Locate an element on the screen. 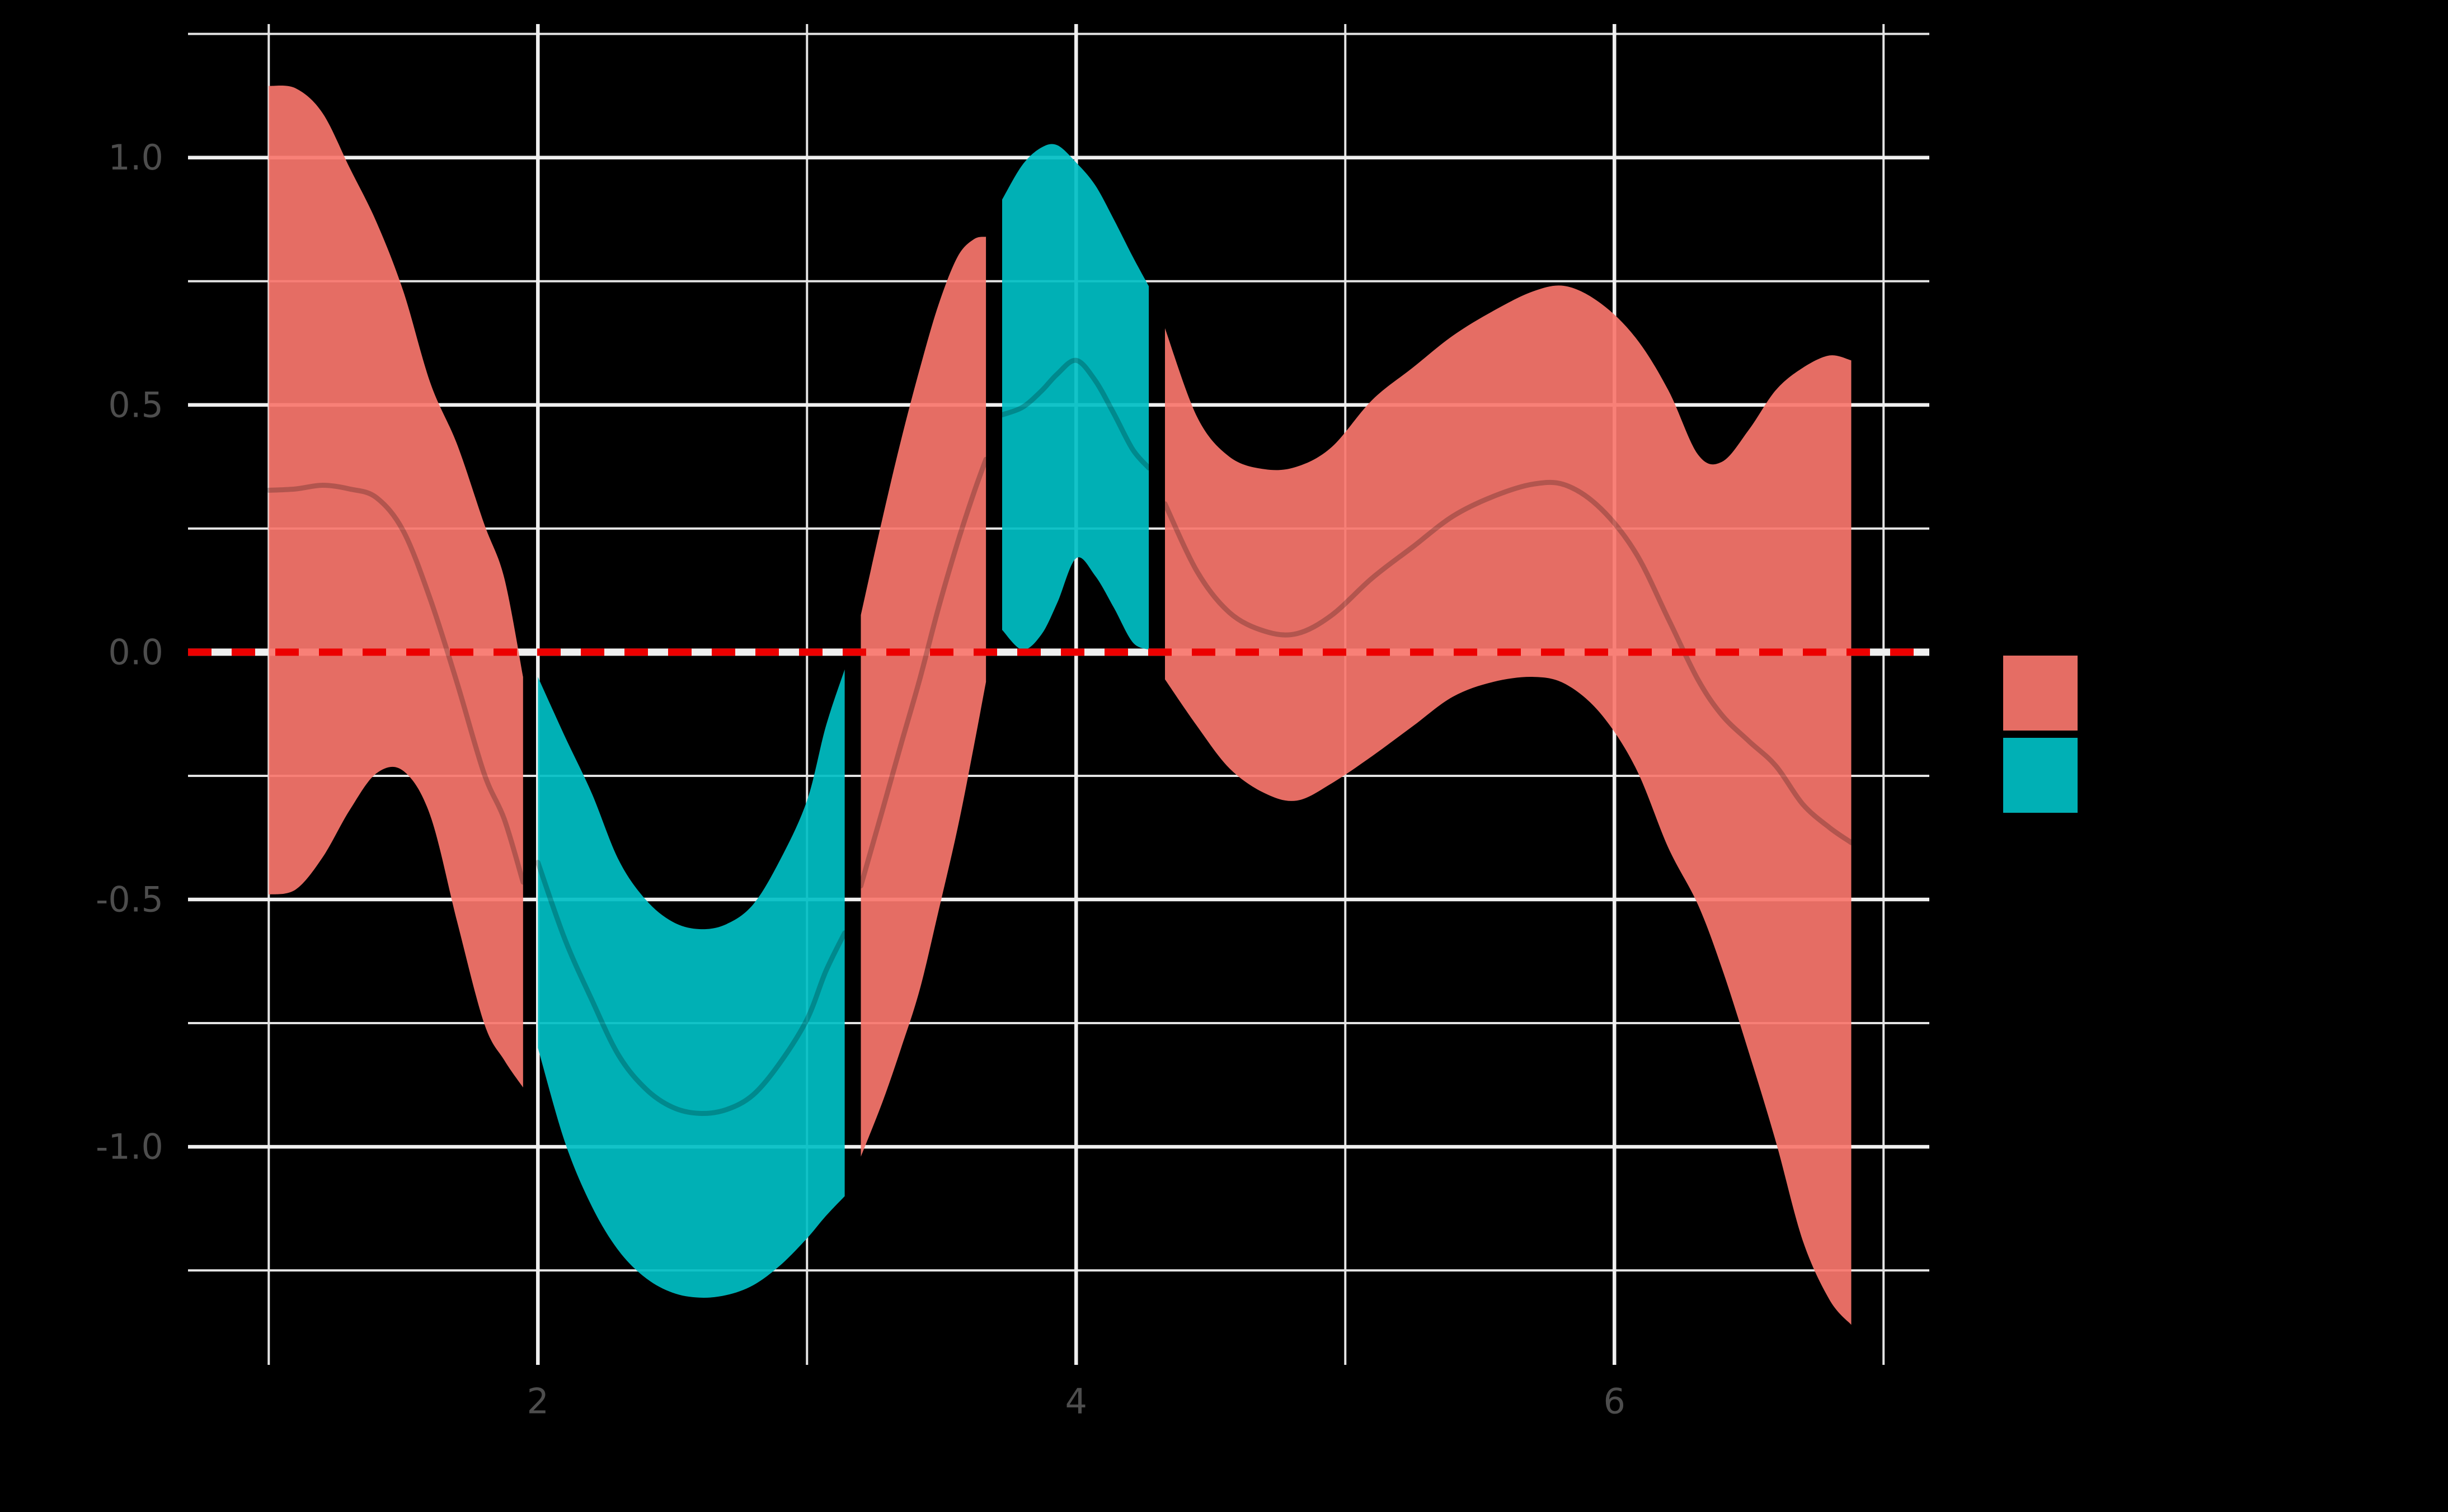 The image size is (2448, 1512). legend-key-salmon is located at coordinates (2040, 693).